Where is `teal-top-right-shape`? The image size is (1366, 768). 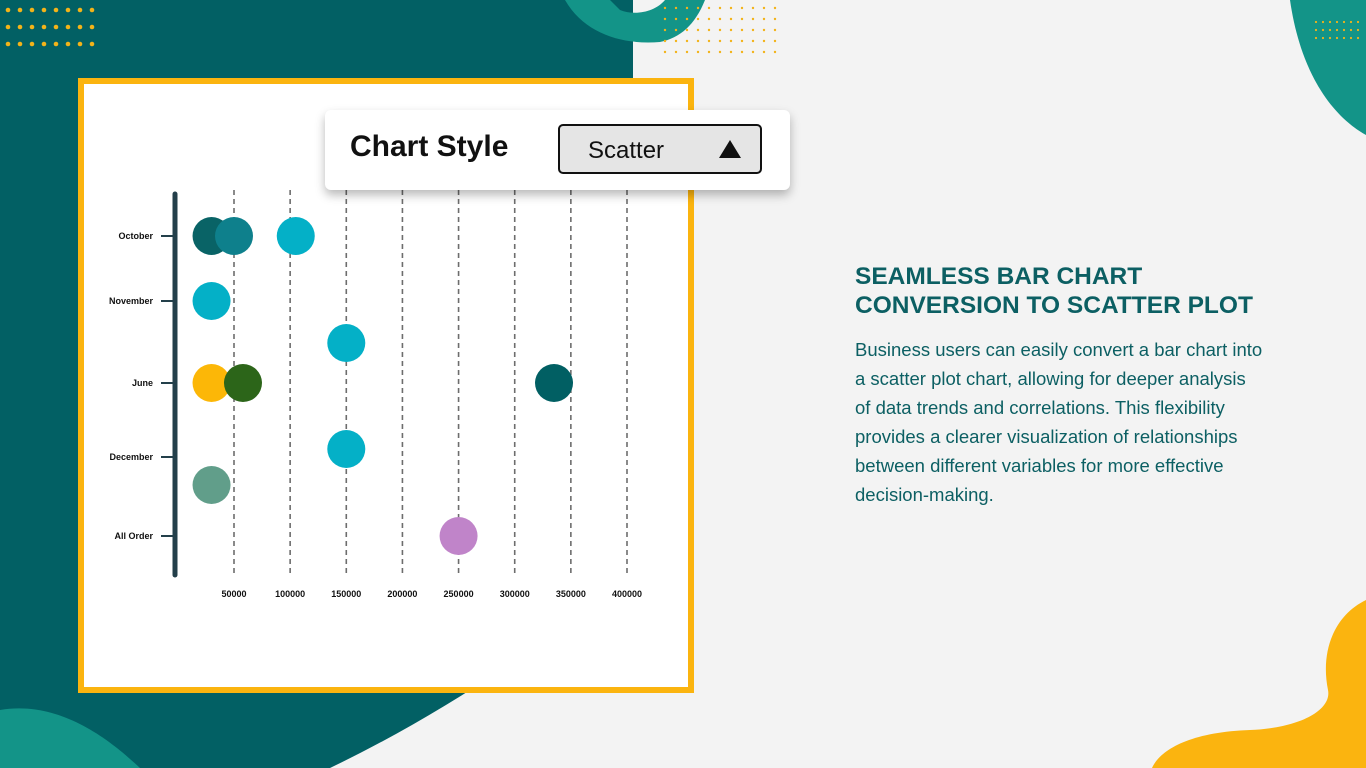 teal-top-right-shape is located at coordinates (1328, 67).